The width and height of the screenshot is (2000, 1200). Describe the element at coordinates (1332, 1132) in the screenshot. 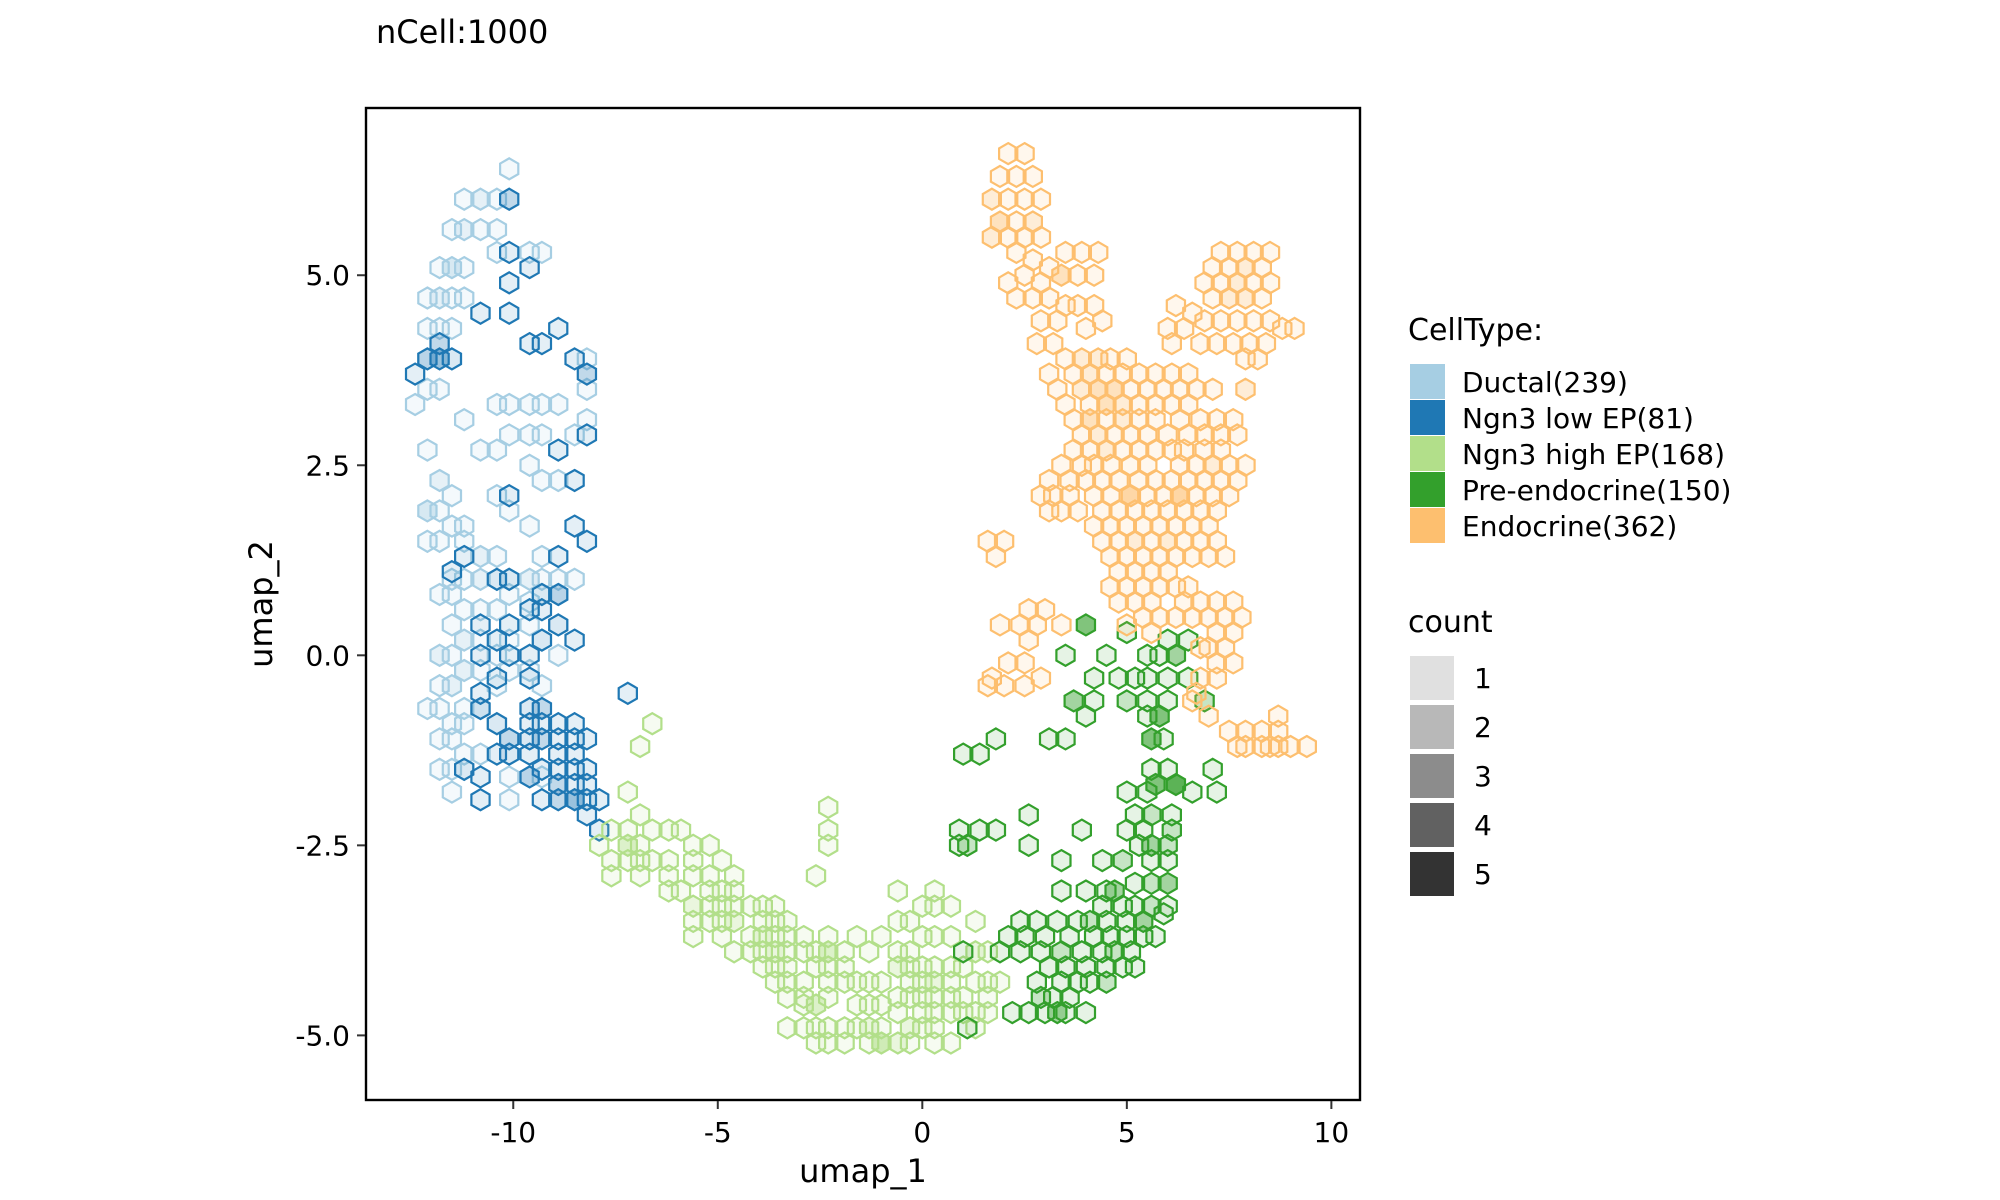

I see `x-tick-label: 10` at that location.